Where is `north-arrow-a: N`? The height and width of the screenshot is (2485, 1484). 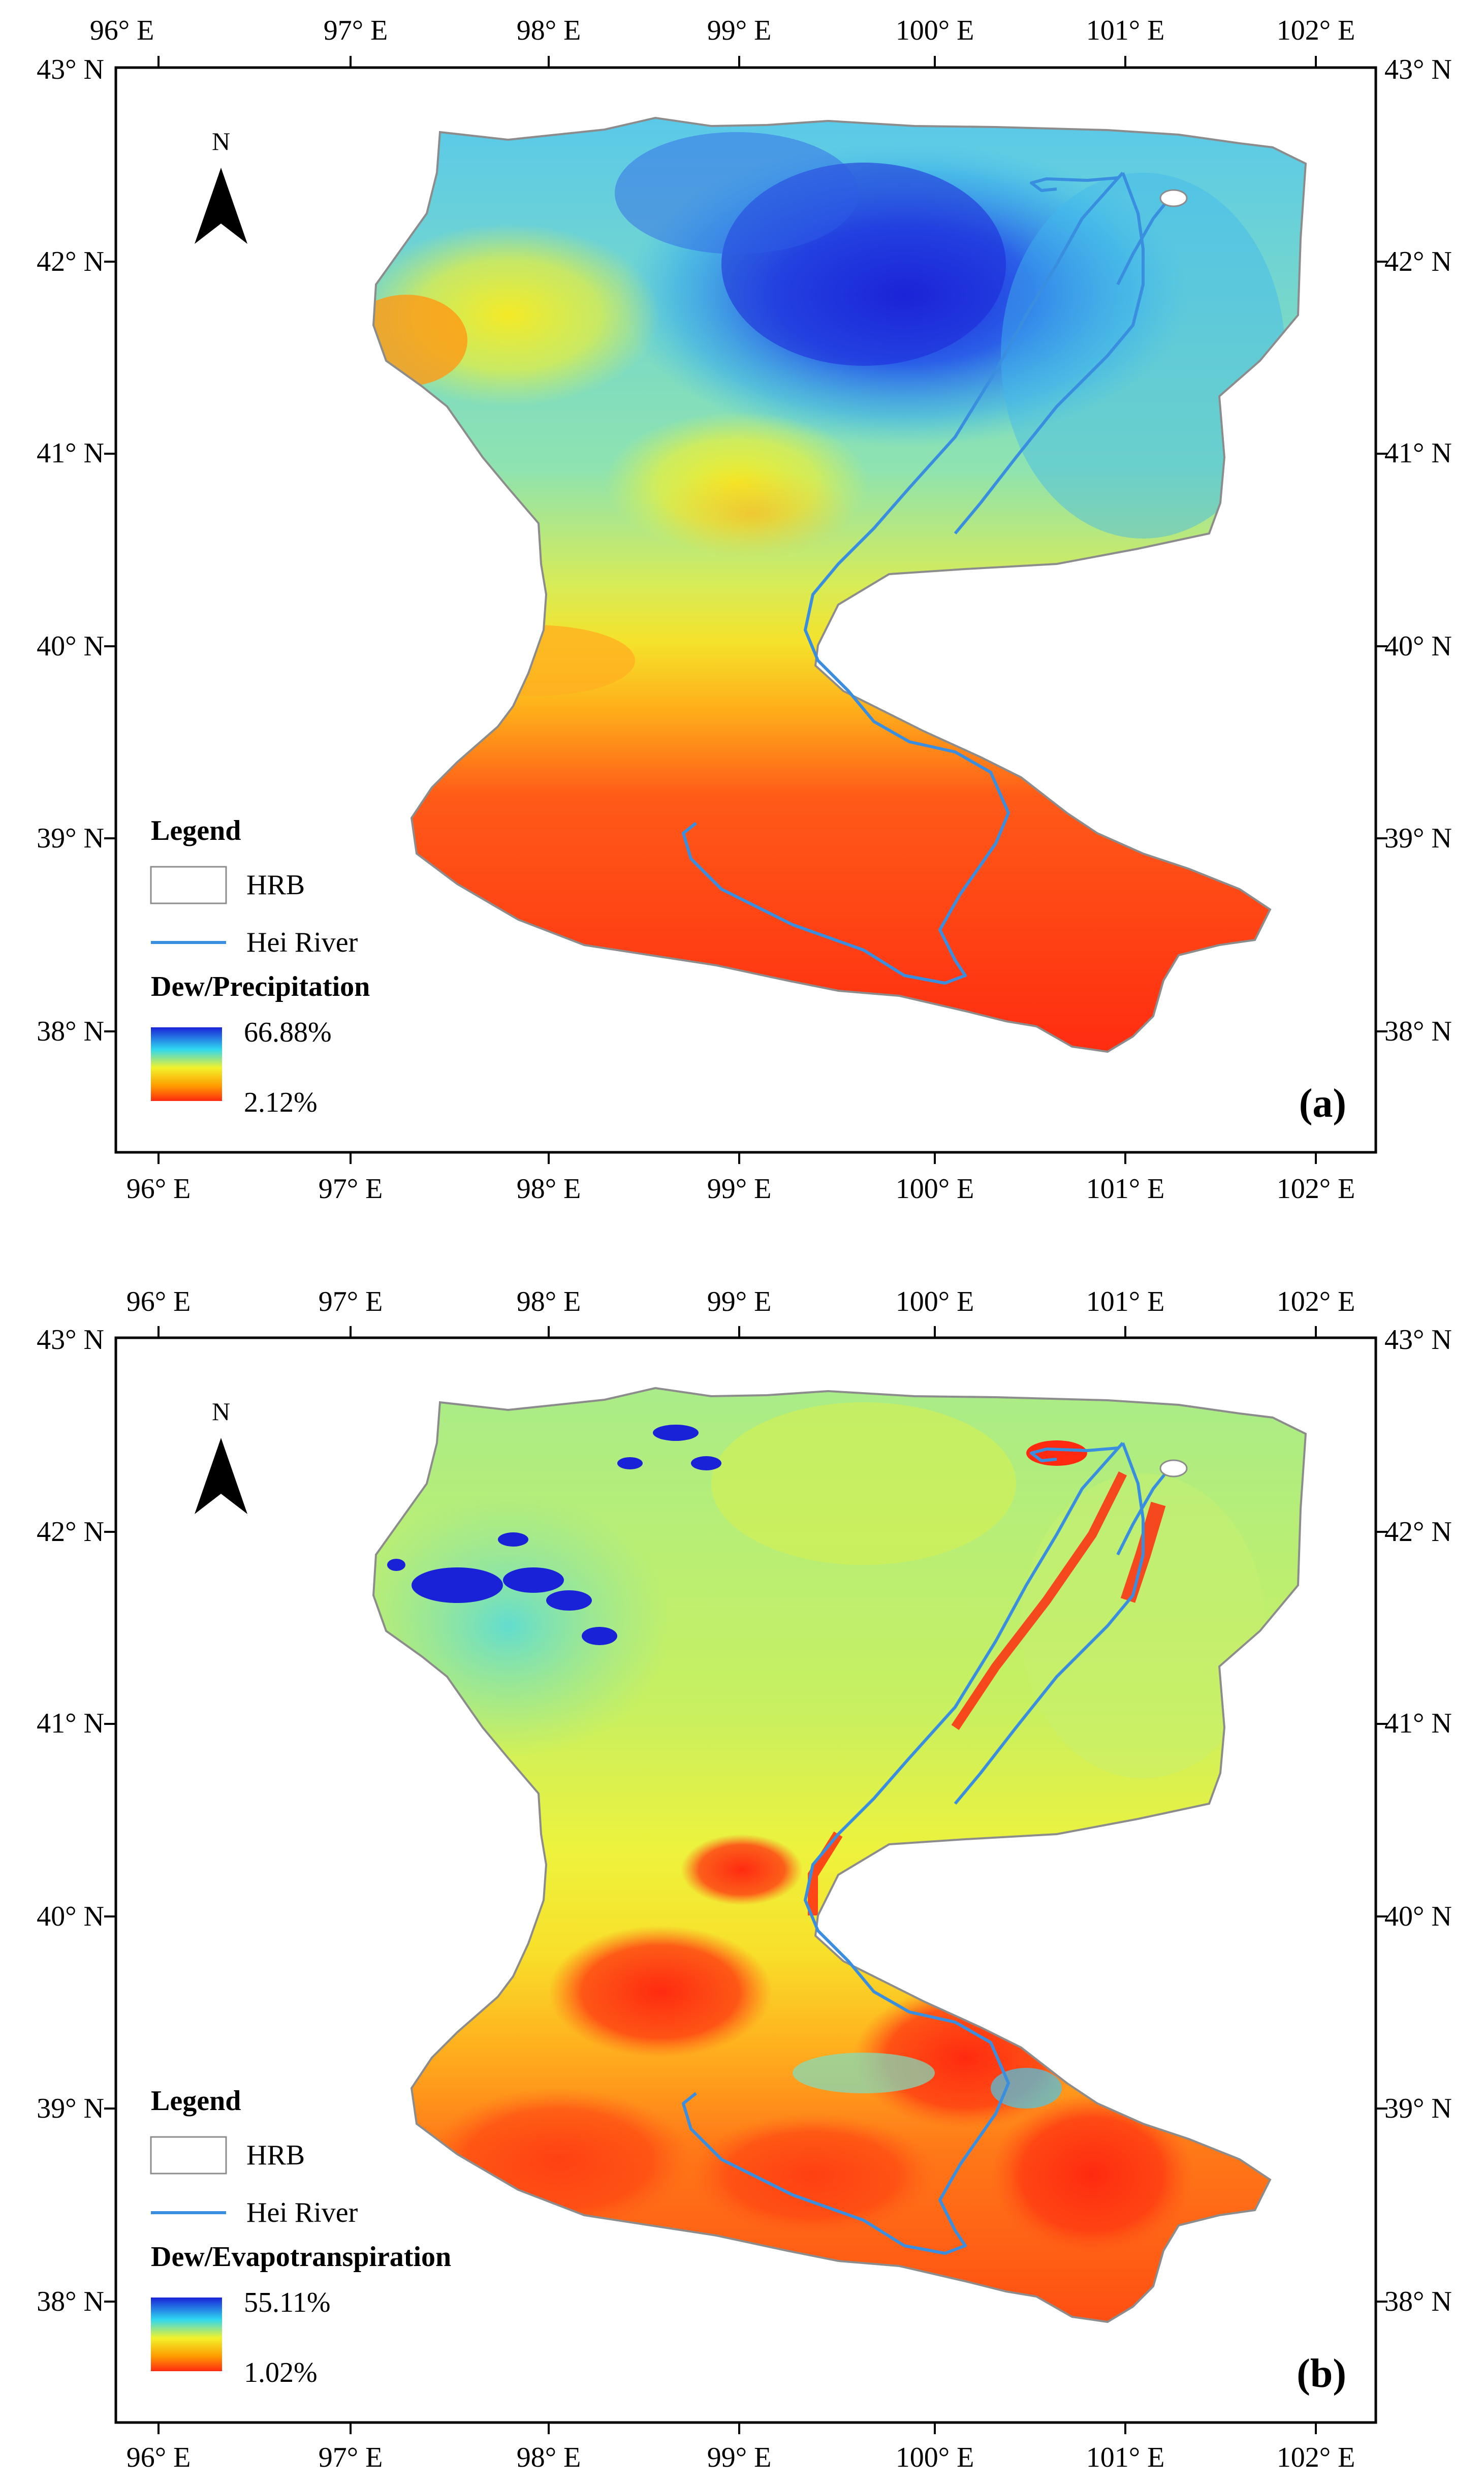
north-arrow-a: N is located at coordinates (221, 185).